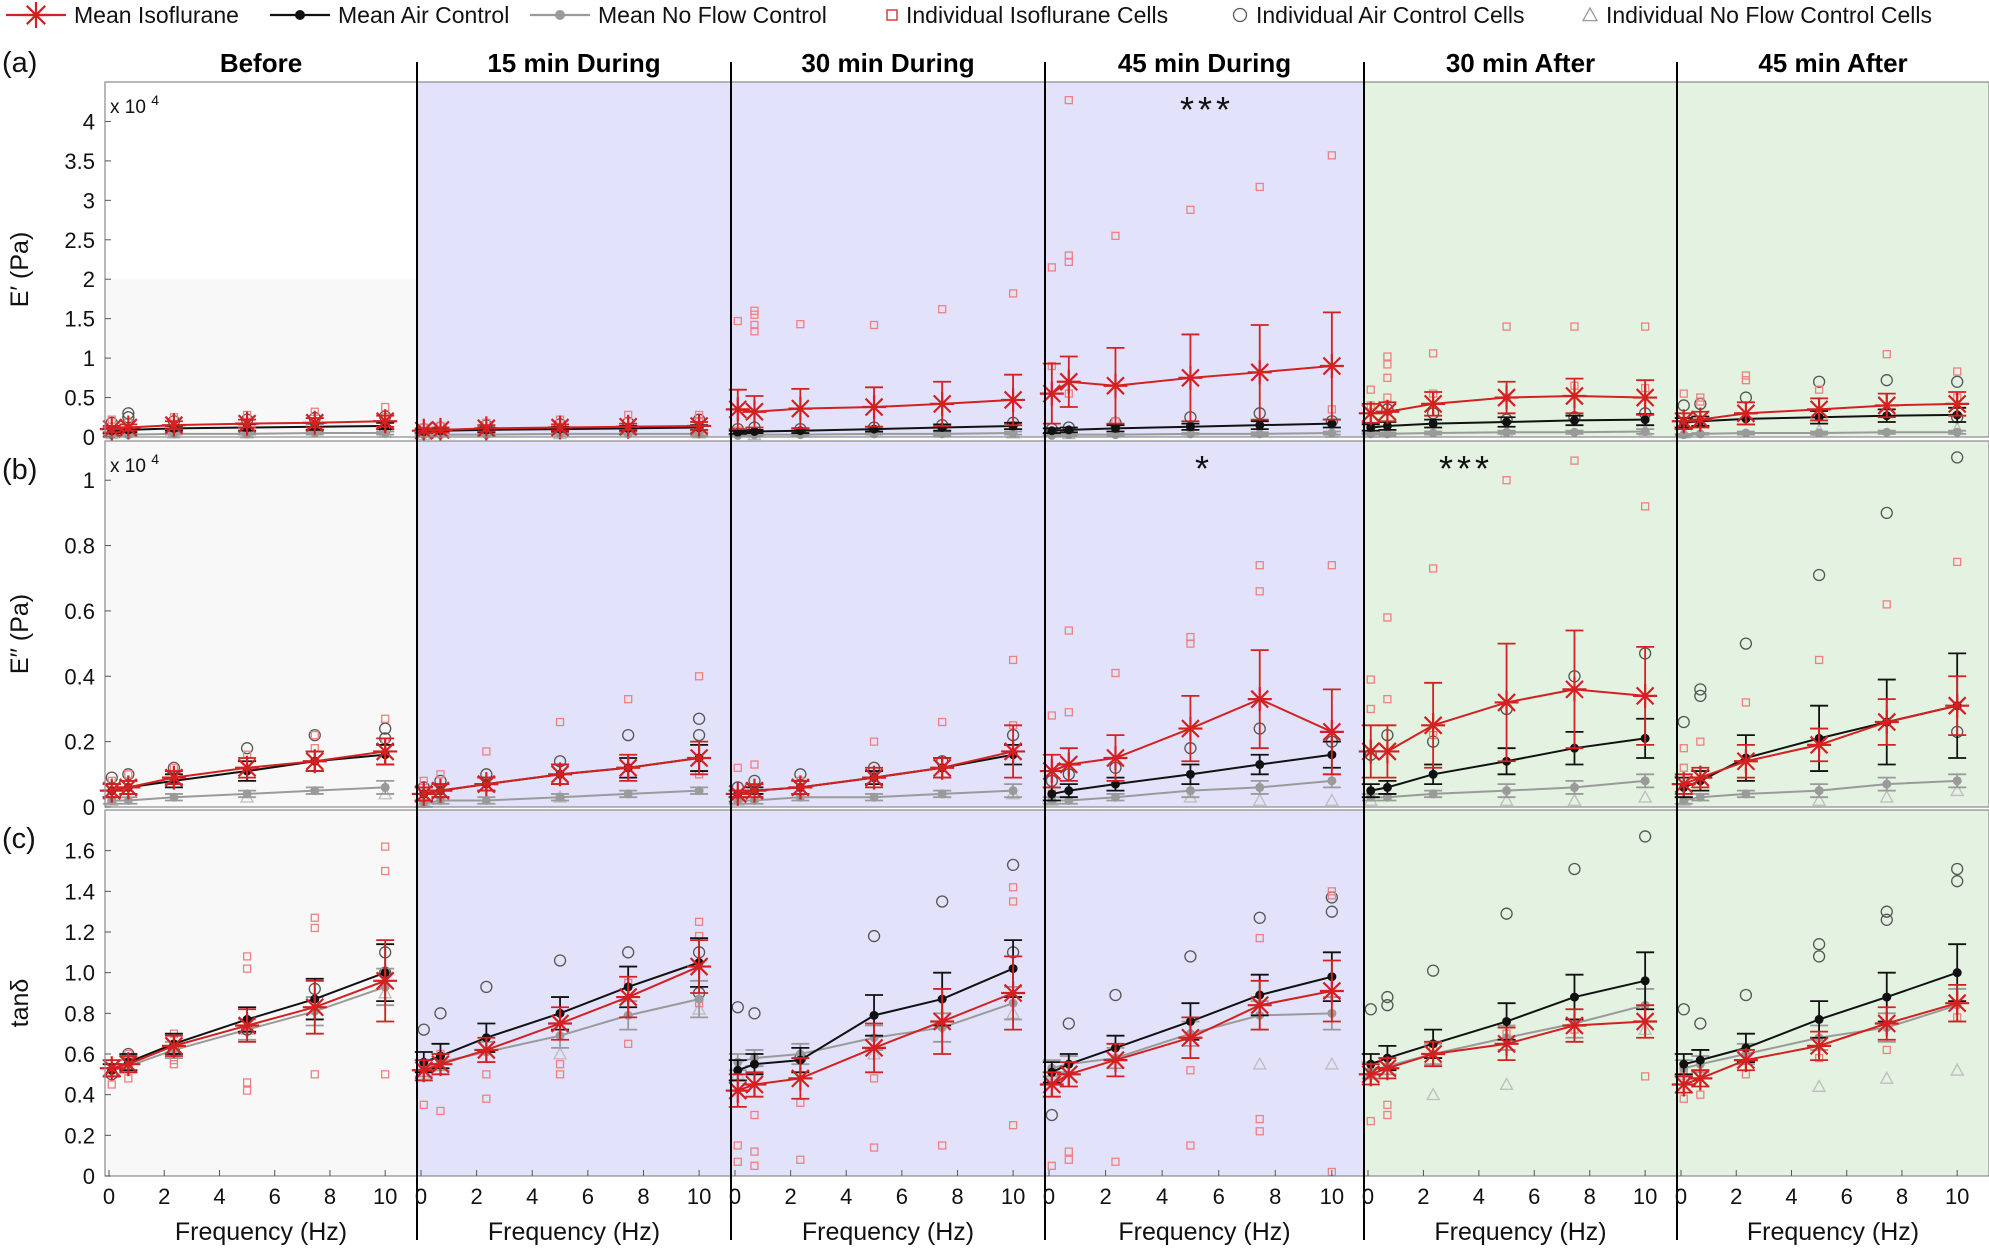 The height and width of the screenshot is (1248, 1989). What do you see at coordinates (560, 15) in the screenshot?
I see `legend-marker-dot` at bounding box center [560, 15].